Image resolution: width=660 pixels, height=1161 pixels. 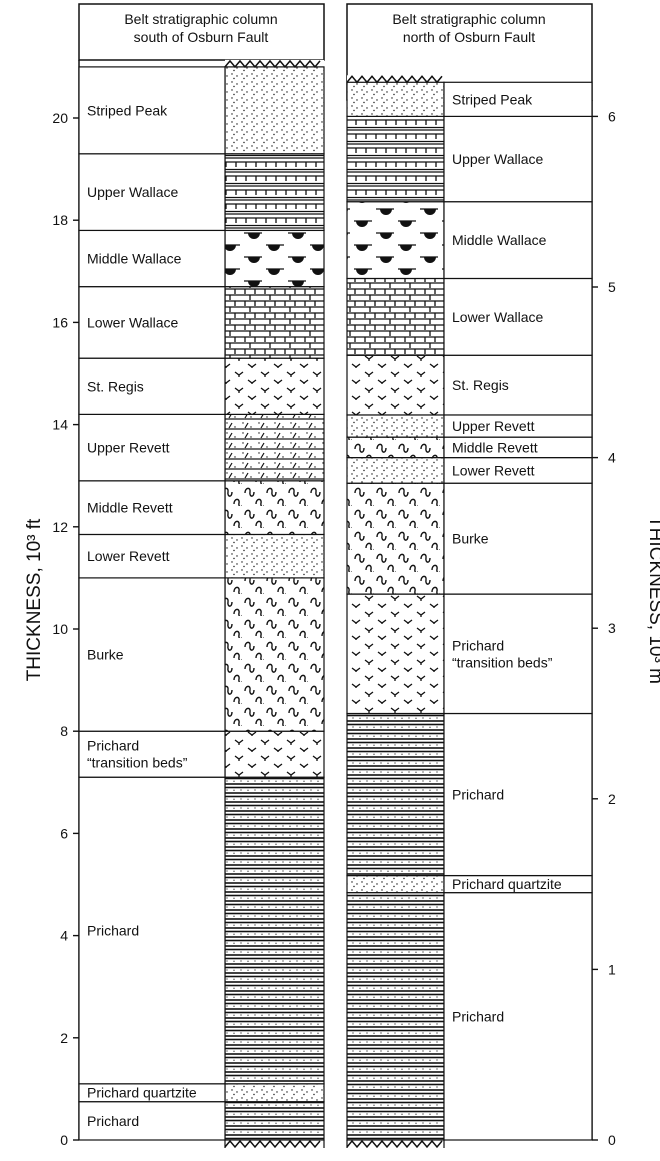 I want to click on unit-label: Striped Peak, so click(x=127, y=110).